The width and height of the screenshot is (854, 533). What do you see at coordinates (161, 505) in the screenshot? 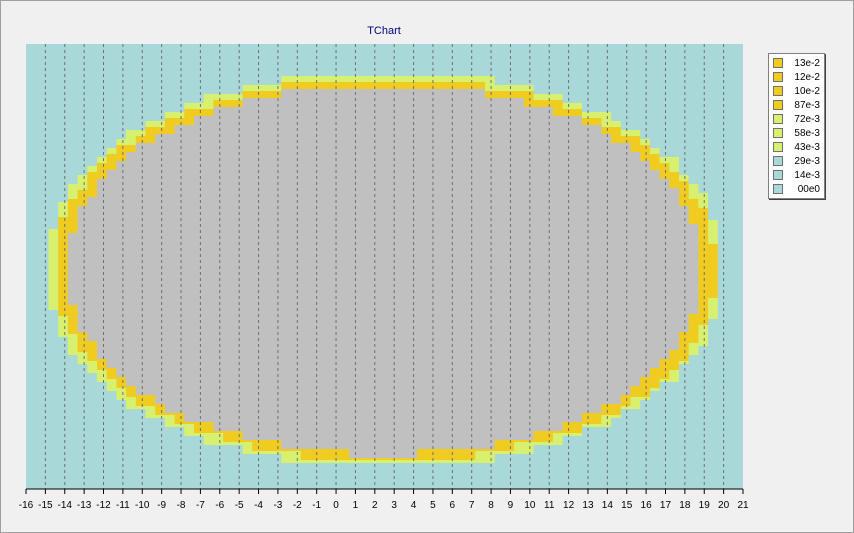
I see `x-tick-label: -9` at bounding box center [161, 505].